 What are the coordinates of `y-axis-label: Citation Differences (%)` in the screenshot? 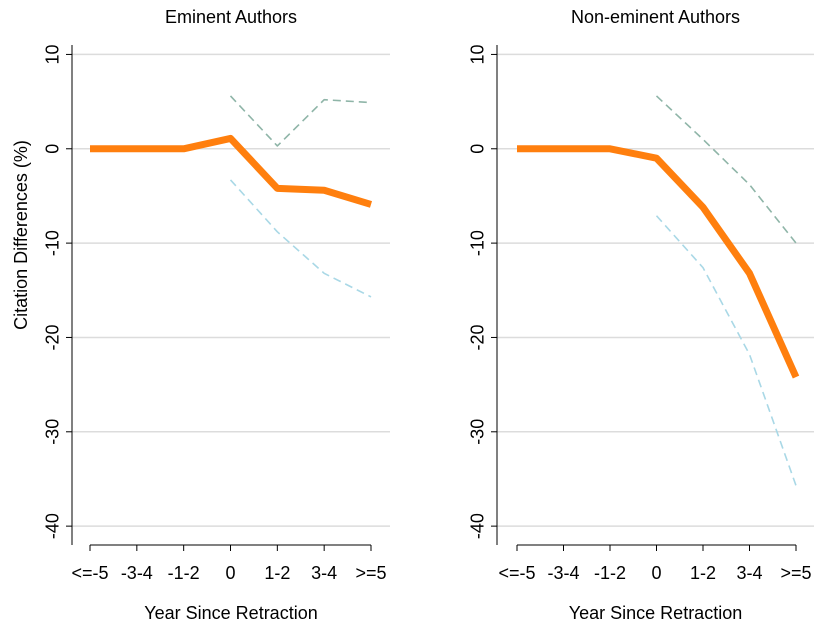 It's located at (21, 235).